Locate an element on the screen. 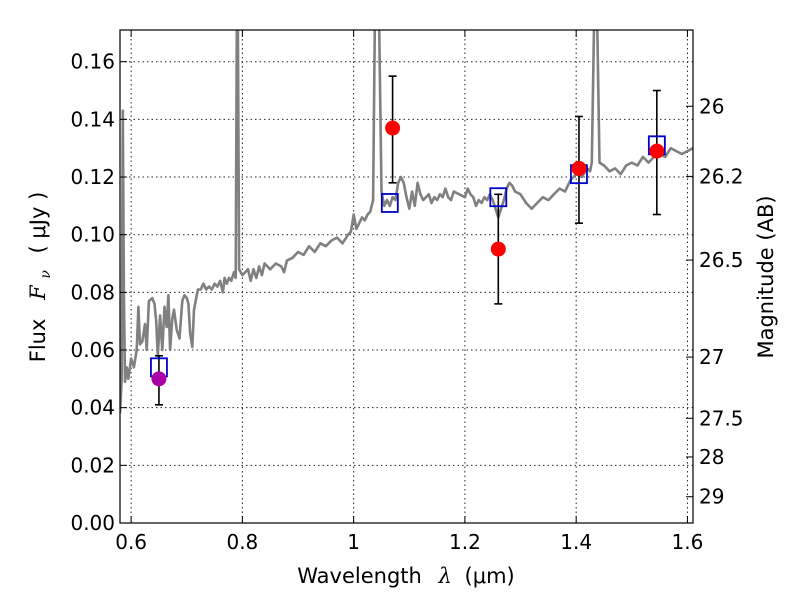 This screenshot has height=604, width=800. x-tick-label: 1.6 is located at coordinates (688, 542).